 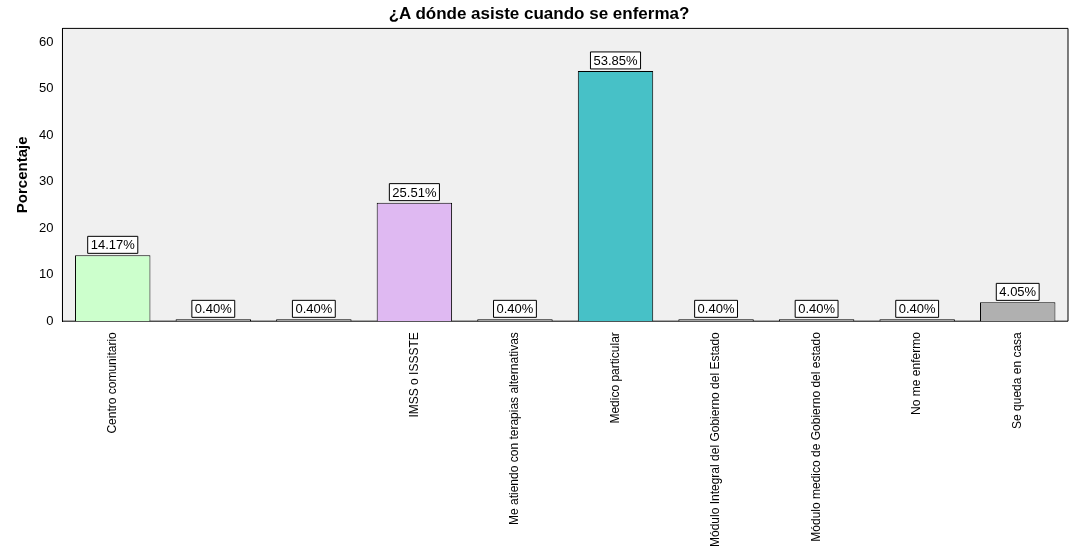 I want to click on data-label: 25.51%, so click(x=414, y=192).